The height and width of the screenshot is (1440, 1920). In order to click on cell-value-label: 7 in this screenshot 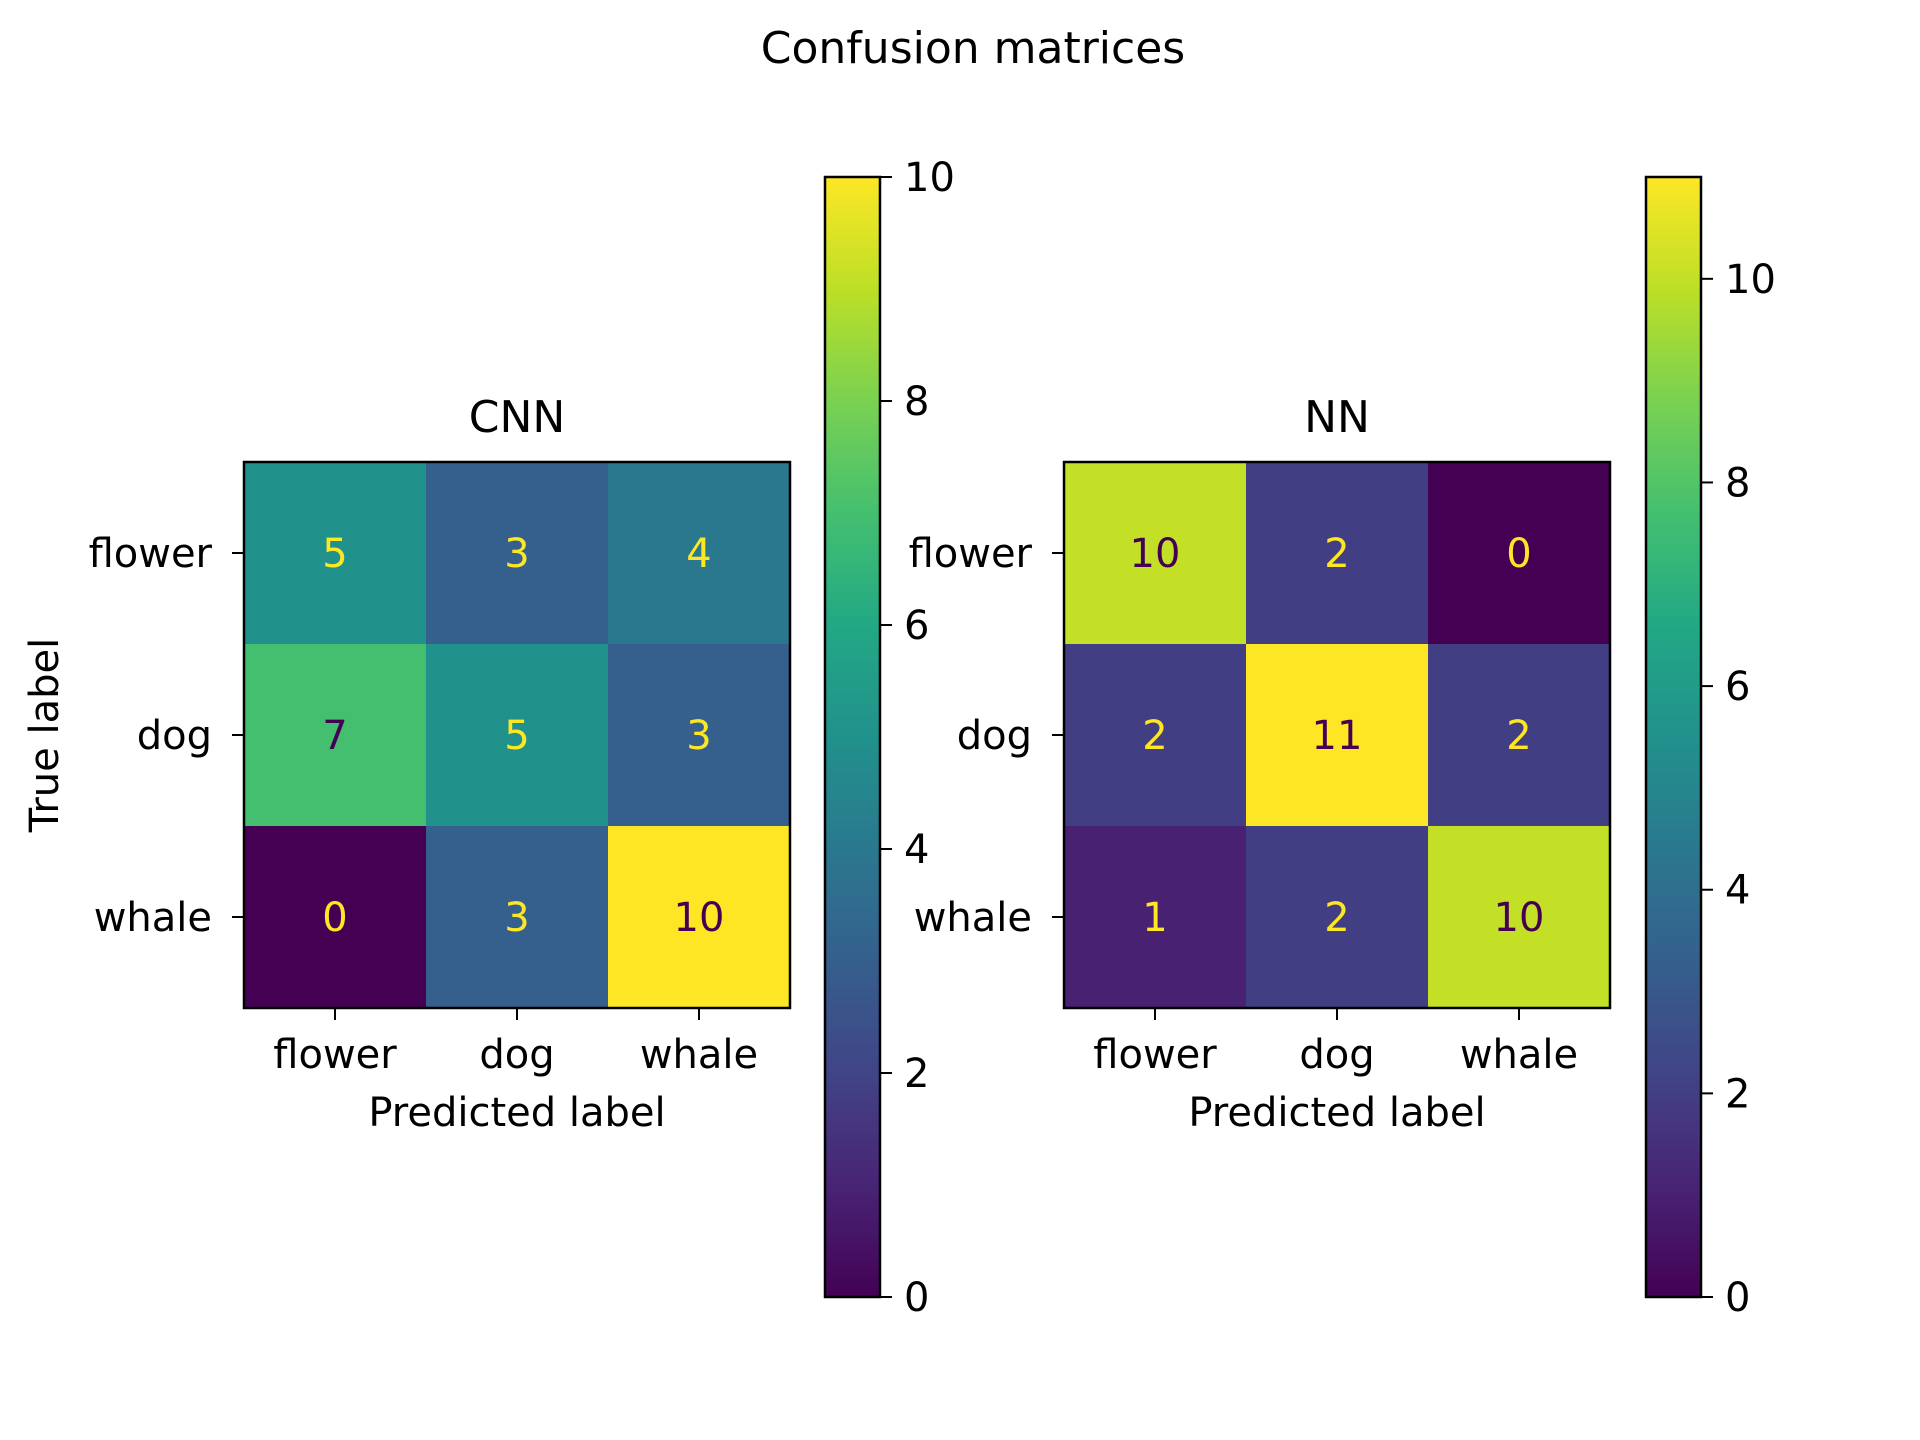, I will do `click(334, 736)`.